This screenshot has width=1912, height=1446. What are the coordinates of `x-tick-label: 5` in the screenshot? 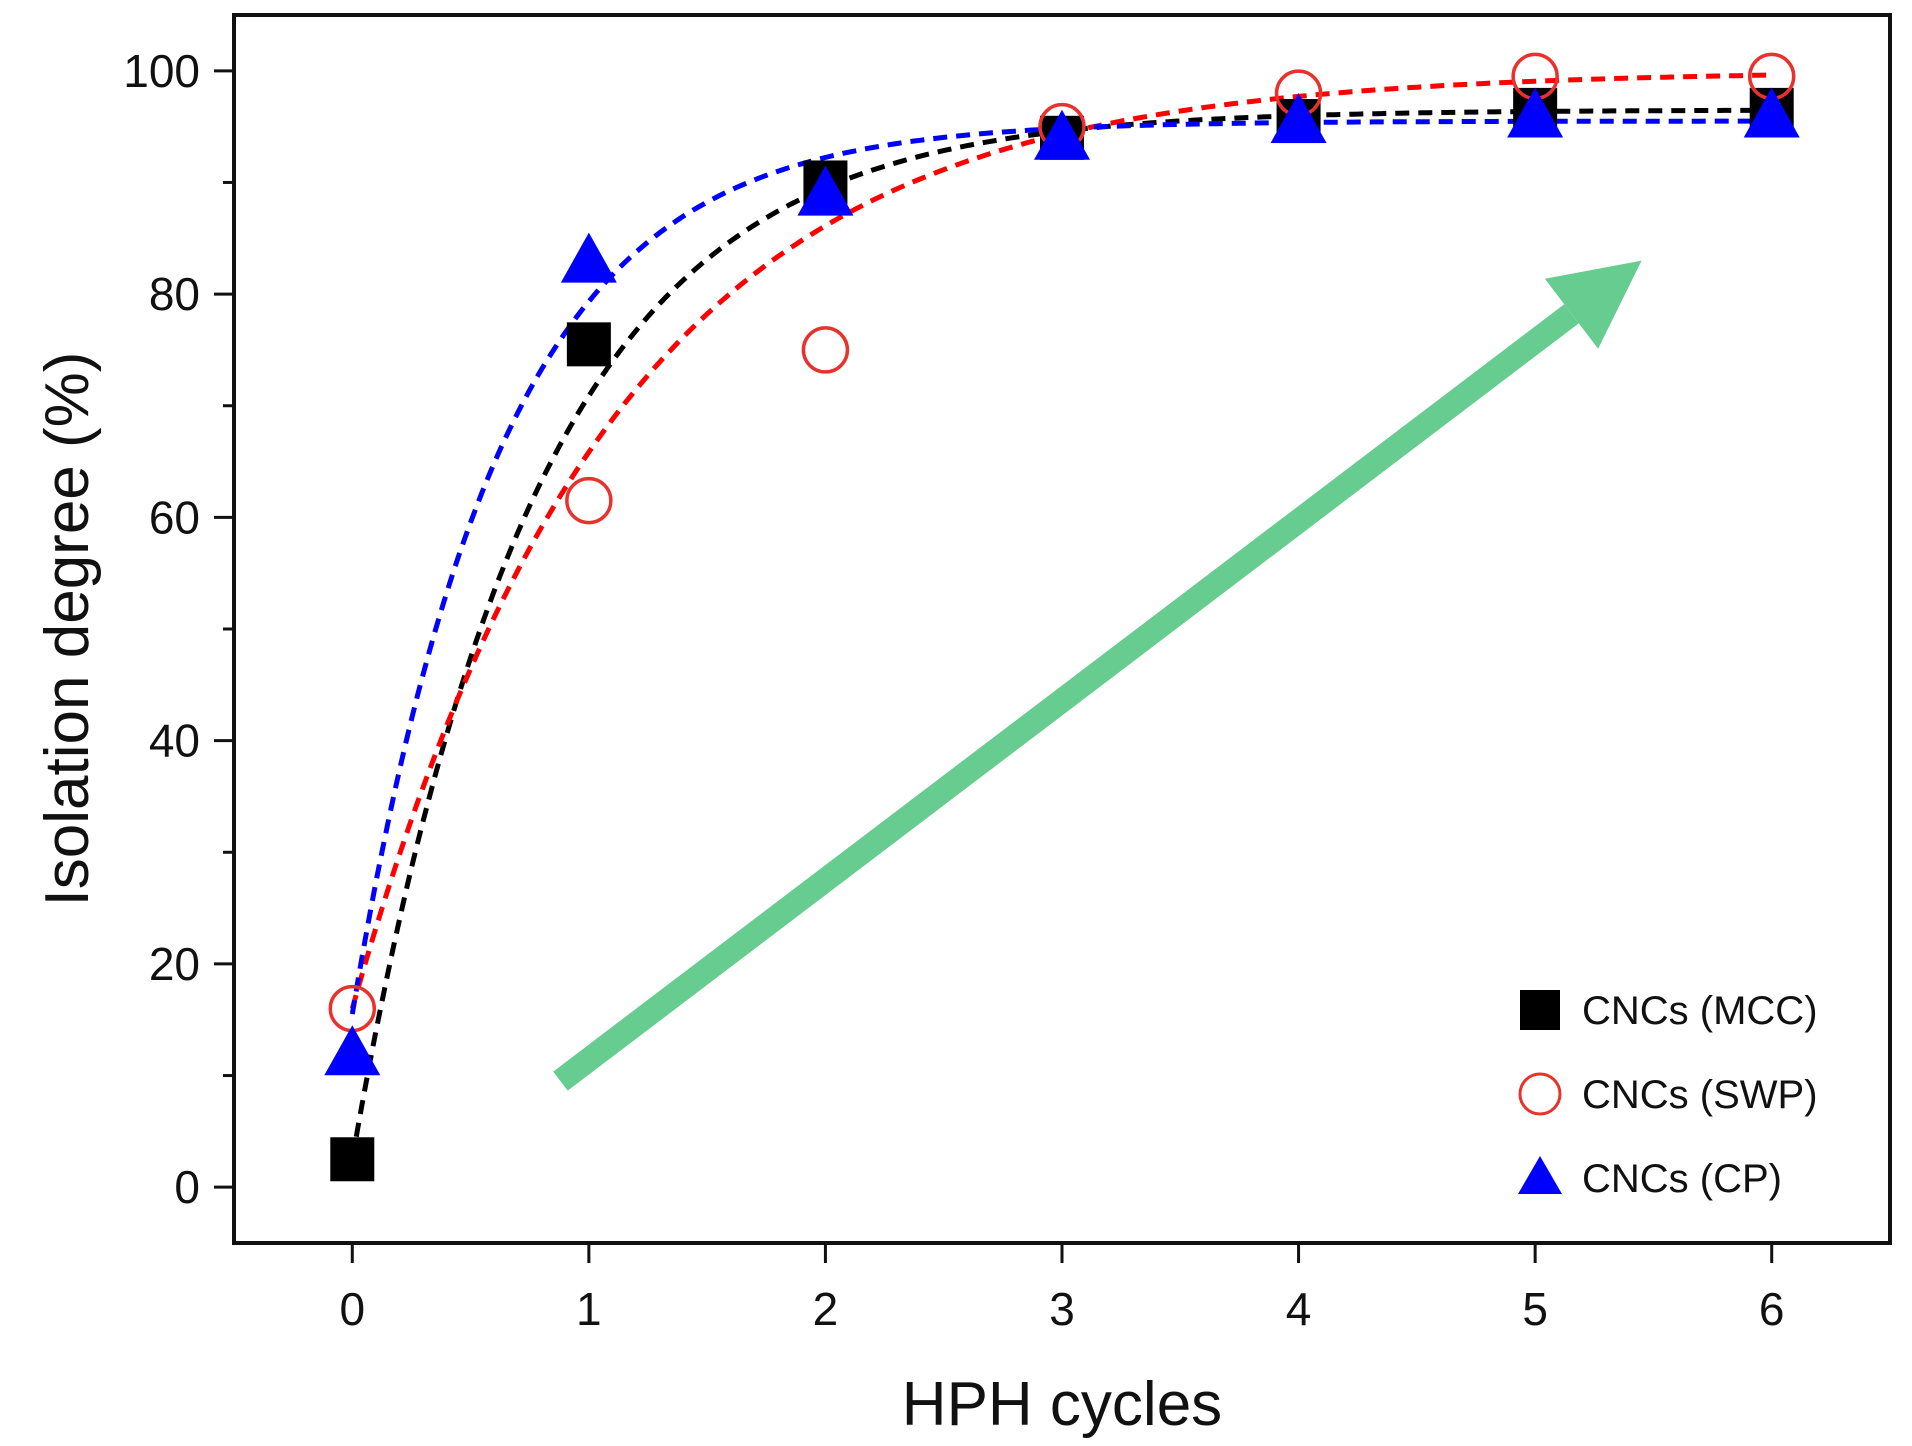 It's located at (1535, 1309).